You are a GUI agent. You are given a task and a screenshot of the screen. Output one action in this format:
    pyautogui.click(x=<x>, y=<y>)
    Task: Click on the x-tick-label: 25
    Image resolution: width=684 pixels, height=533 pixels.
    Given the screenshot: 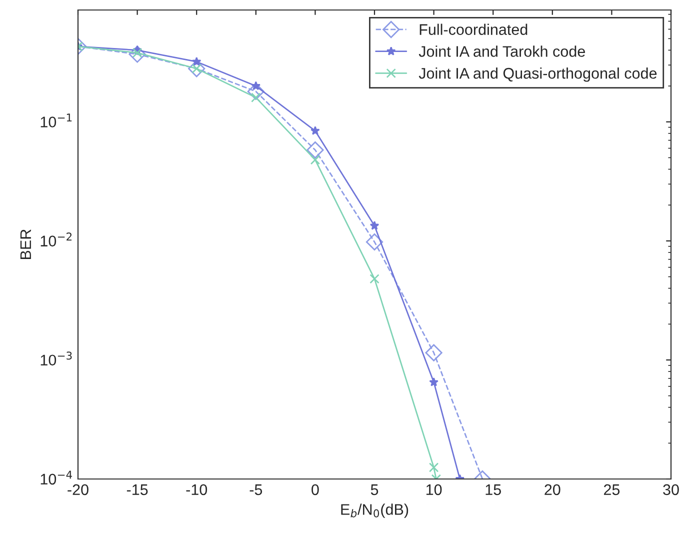 What is the action you would take?
    pyautogui.click(x=612, y=490)
    